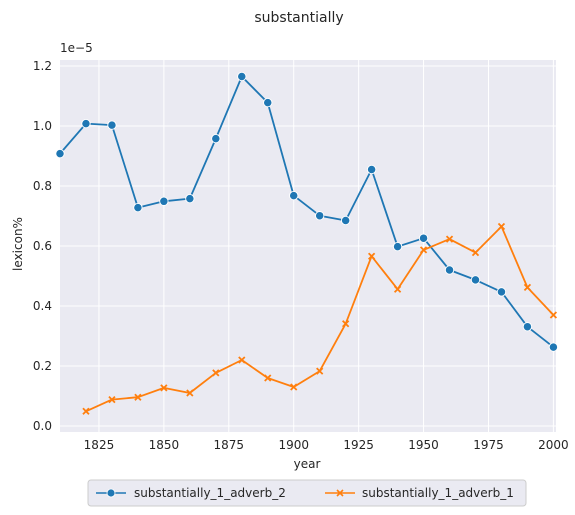 This screenshot has width=575, height=515. What do you see at coordinates (210, 493) in the screenshot?
I see `legend-label-series-1: substantially_1_adverb_2` at bounding box center [210, 493].